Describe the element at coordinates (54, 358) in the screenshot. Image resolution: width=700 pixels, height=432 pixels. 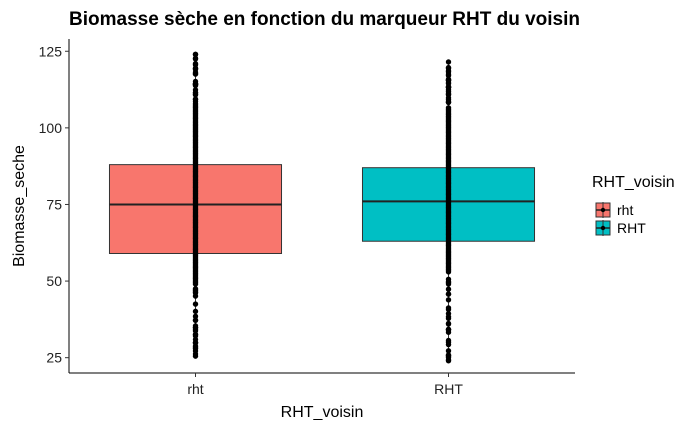
I see `y-tick-label: 25` at that location.